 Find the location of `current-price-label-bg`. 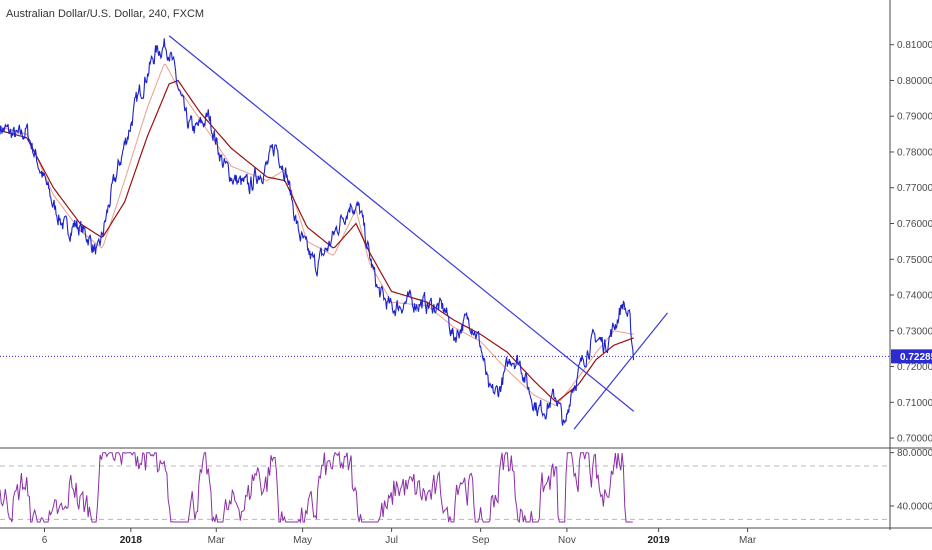

current-price-label-bg is located at coordinates (911, 356).